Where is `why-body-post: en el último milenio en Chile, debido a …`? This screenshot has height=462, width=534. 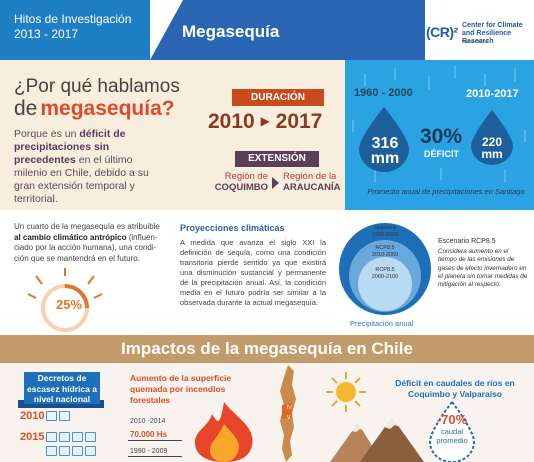
why-body-post: en el último milenio en Chile, debido a … is located at coordinates (81, 179).